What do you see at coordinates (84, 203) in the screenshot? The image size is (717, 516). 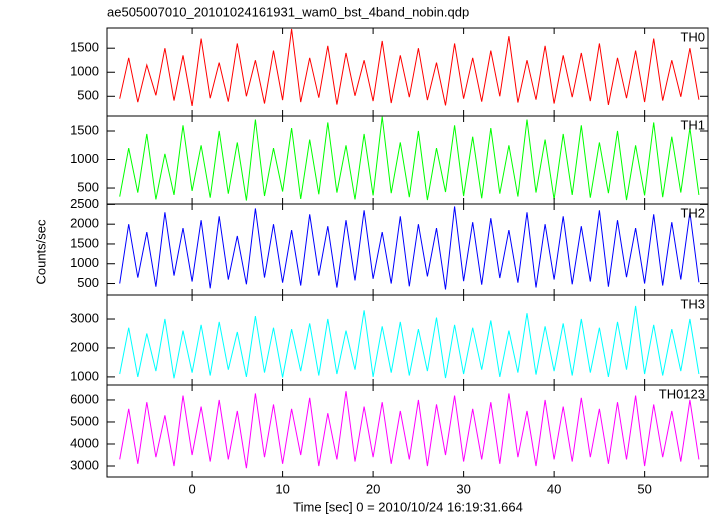 I see `y-tick-label: 2500` at bounding box center [84, 203].